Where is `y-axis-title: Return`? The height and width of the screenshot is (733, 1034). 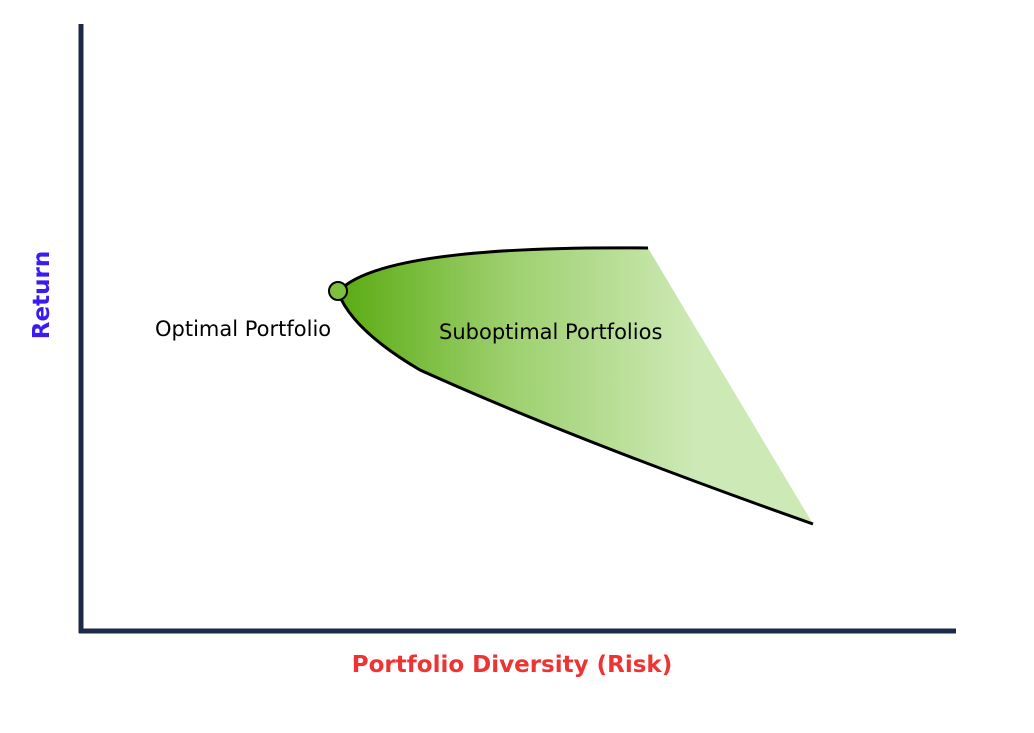 y-axis-title: Return is located at coordinates (42, 295).